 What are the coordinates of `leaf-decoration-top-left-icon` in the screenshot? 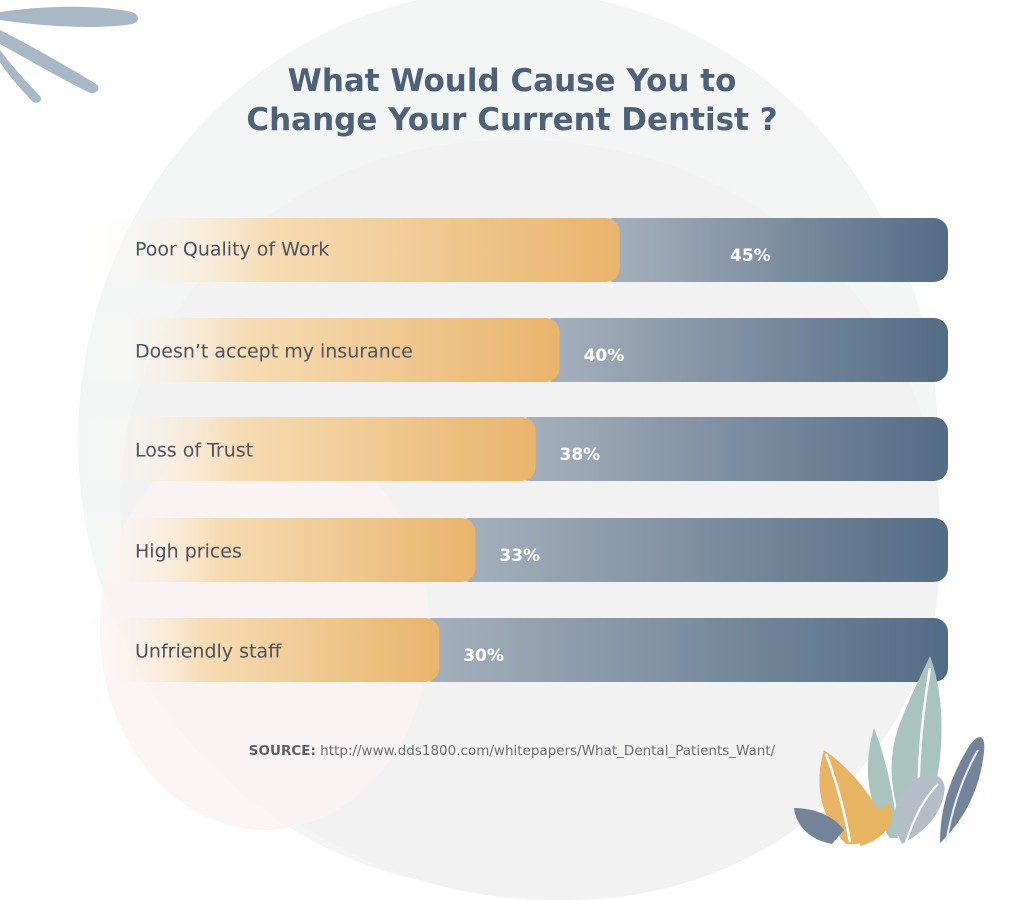 It's located at (69, 54).